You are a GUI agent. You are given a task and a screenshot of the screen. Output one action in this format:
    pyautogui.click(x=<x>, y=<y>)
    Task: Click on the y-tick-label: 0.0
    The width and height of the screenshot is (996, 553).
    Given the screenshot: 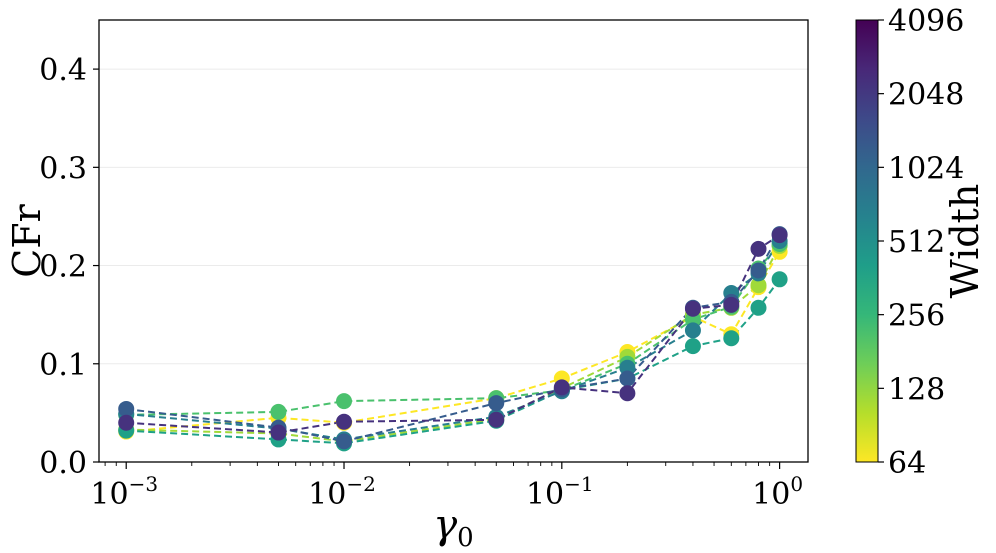 What is the action you would take?
    pyautogui.click(x=63, y=463)
    